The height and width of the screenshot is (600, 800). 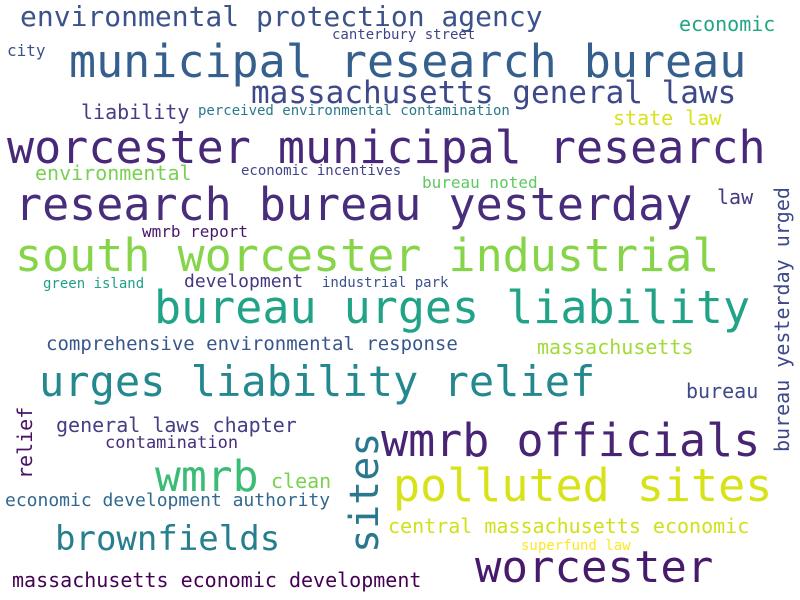 I want to click on word: wmrb, so click(x=207, y=477).